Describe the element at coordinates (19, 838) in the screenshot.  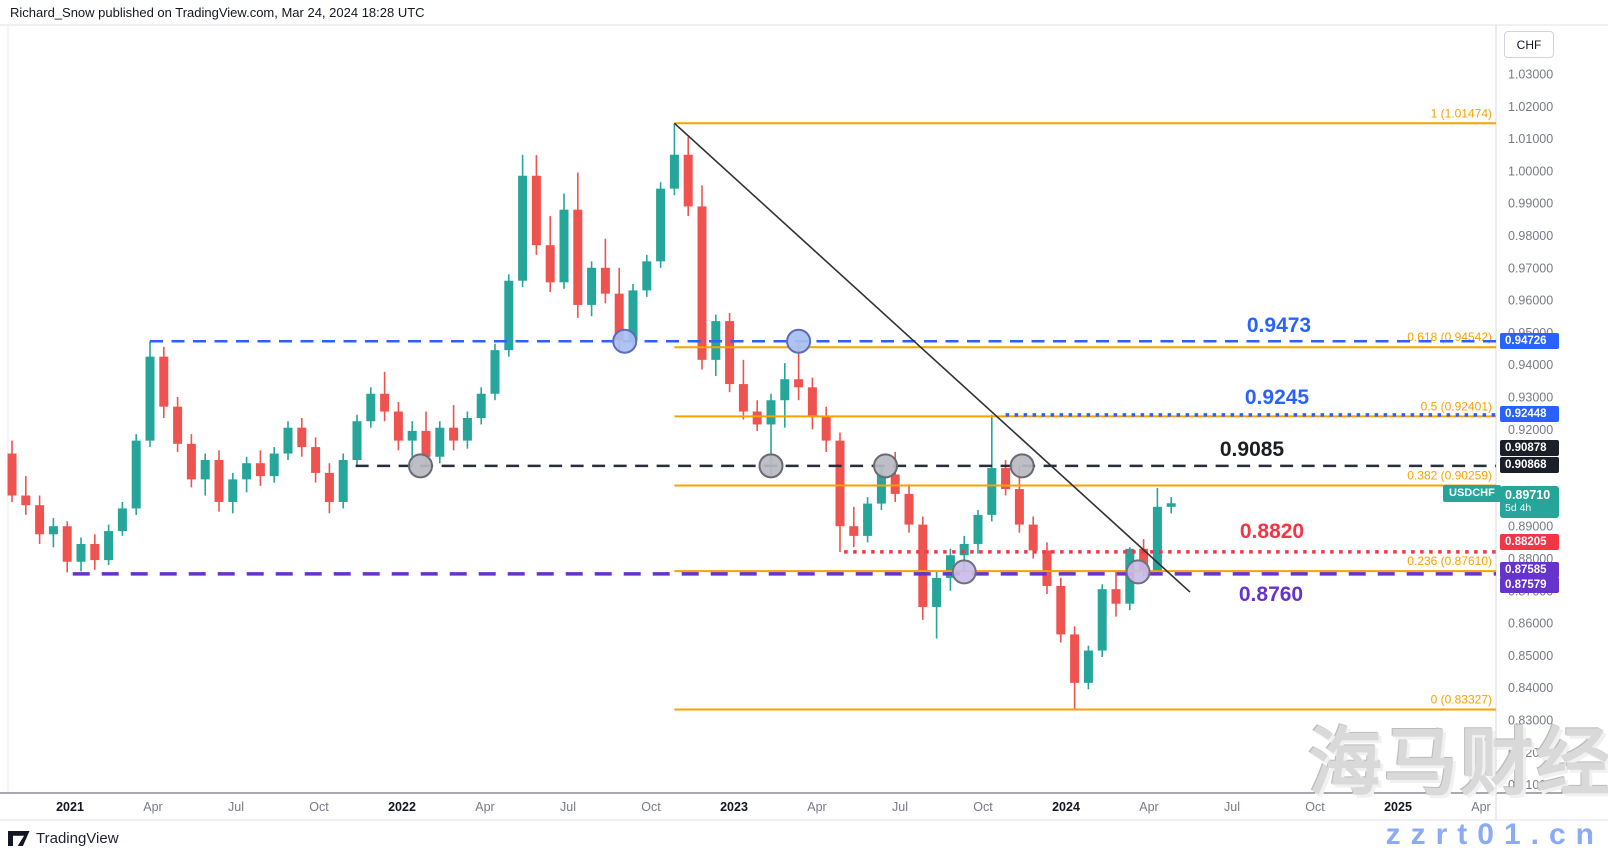
I see `tradingview-logo-icon` at that location.